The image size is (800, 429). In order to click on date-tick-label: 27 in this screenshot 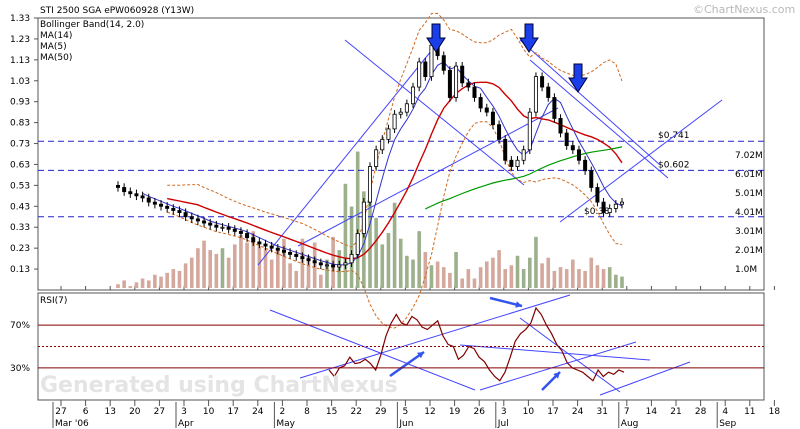, I will do `click(60, 412)`.